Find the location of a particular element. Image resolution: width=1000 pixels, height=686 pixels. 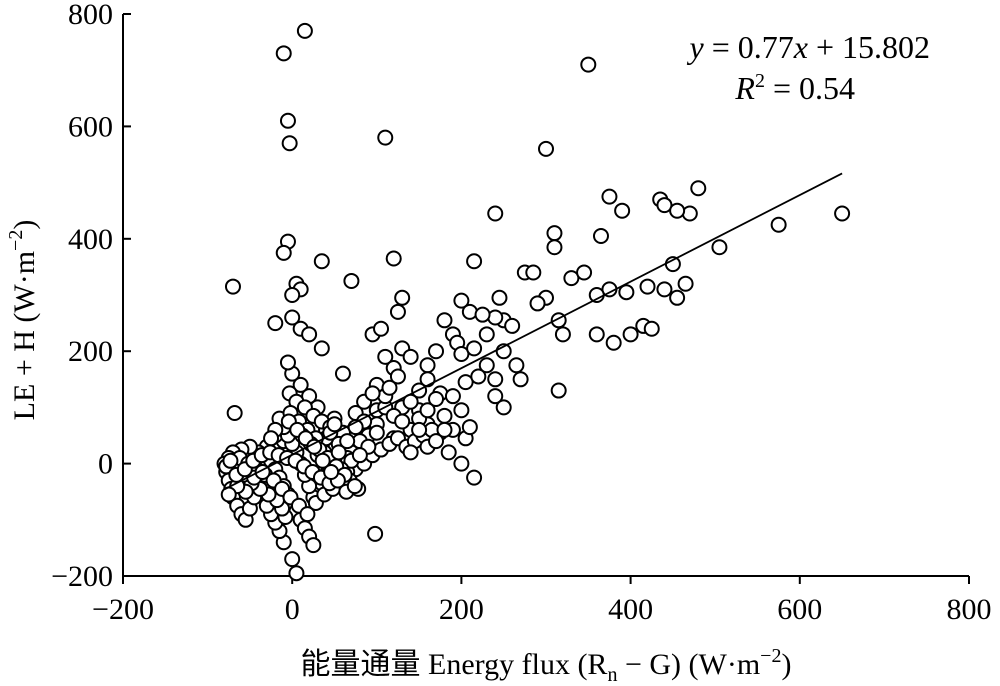

x-tick-label: 200 is located at coordinates (461, 609).